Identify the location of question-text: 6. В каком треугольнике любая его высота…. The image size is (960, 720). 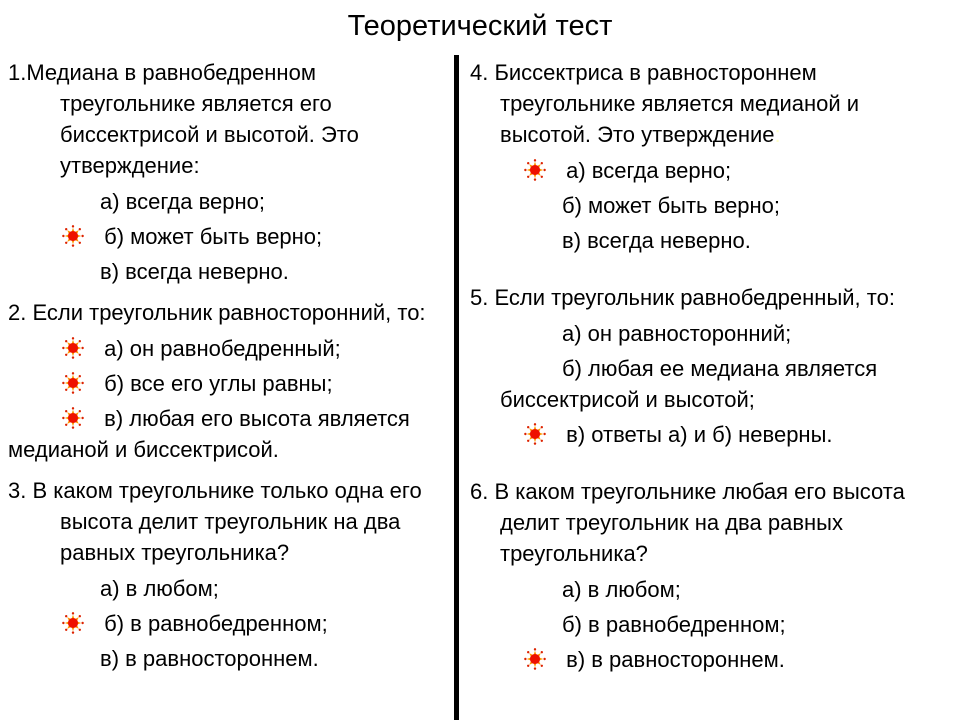
(687, 522).